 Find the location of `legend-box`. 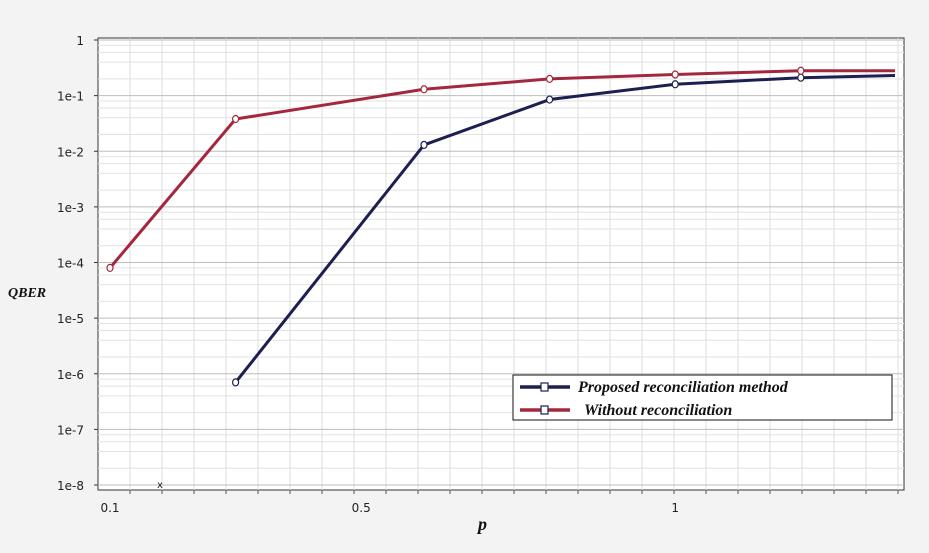

legend-box is located at coordinates (702, 397).